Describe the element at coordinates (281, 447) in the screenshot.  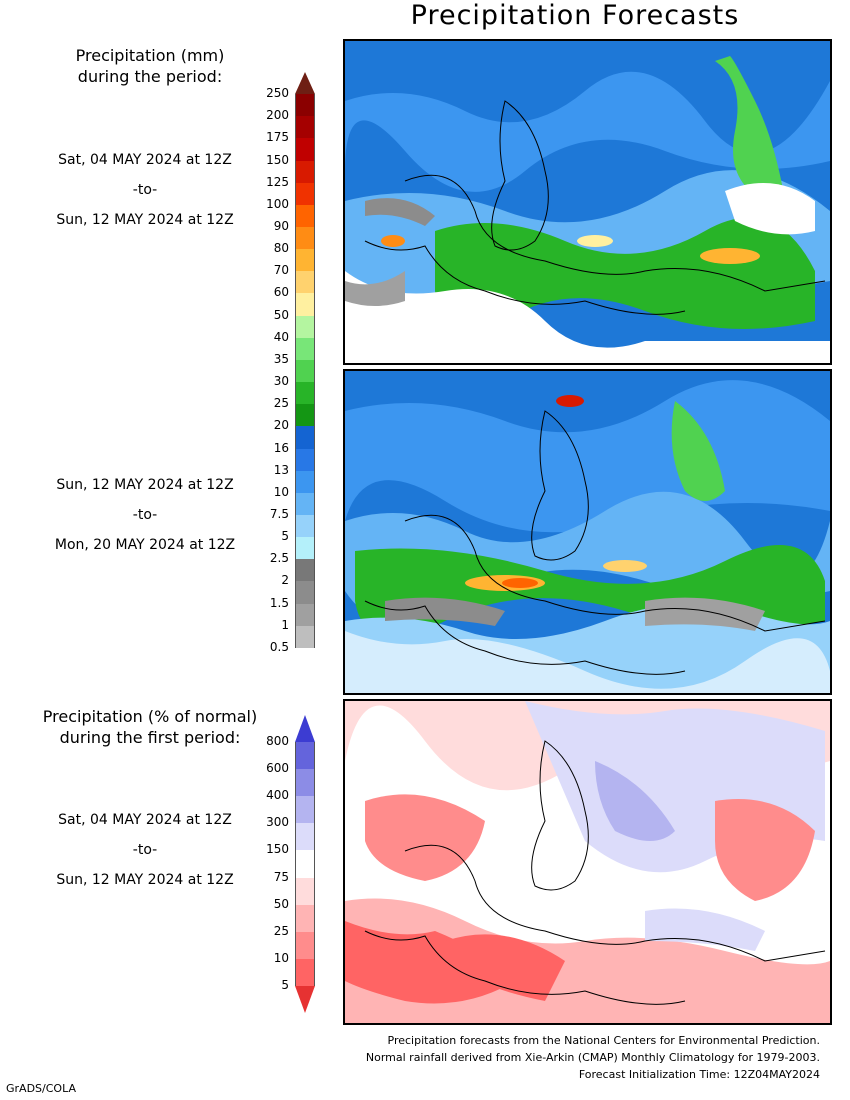
I see `precip-colorbar-tick-label: 16` at that location.